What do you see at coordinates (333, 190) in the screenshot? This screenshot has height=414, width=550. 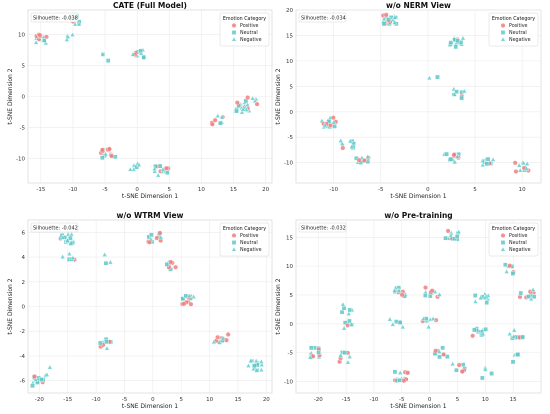 I see `x-tick-label: -10` at bounding box center [333, 190].